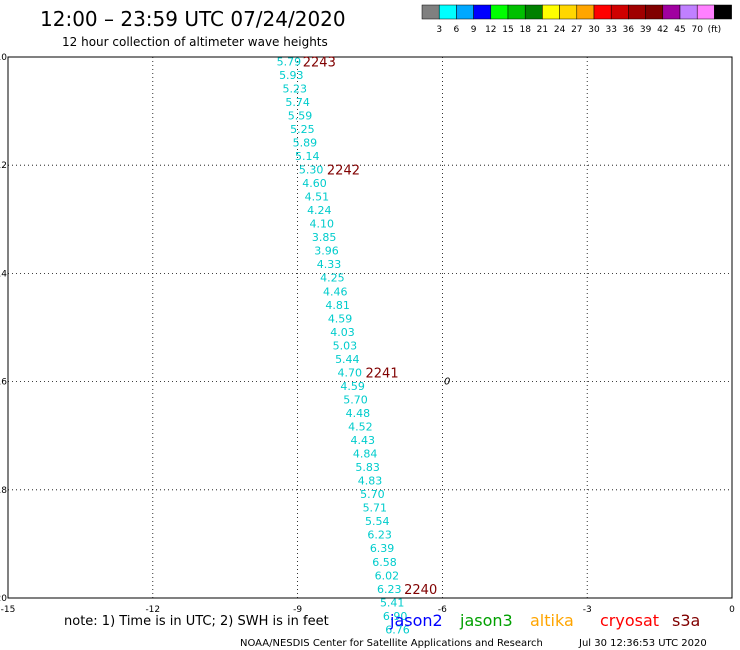 The width and height of the screenshot is (740, 650). What do you see at coordinates (490, 30) in the screenshot?
I see `colorbar-label: 12` at bounding box center [490, 30].